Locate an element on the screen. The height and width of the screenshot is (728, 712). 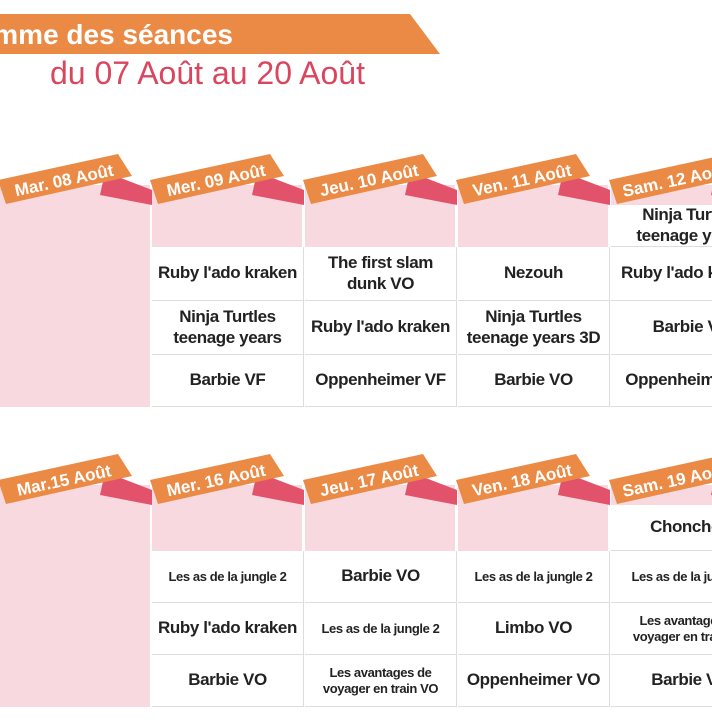
film-cell: Oppenheimer VO is located at coordinates (534, 681).